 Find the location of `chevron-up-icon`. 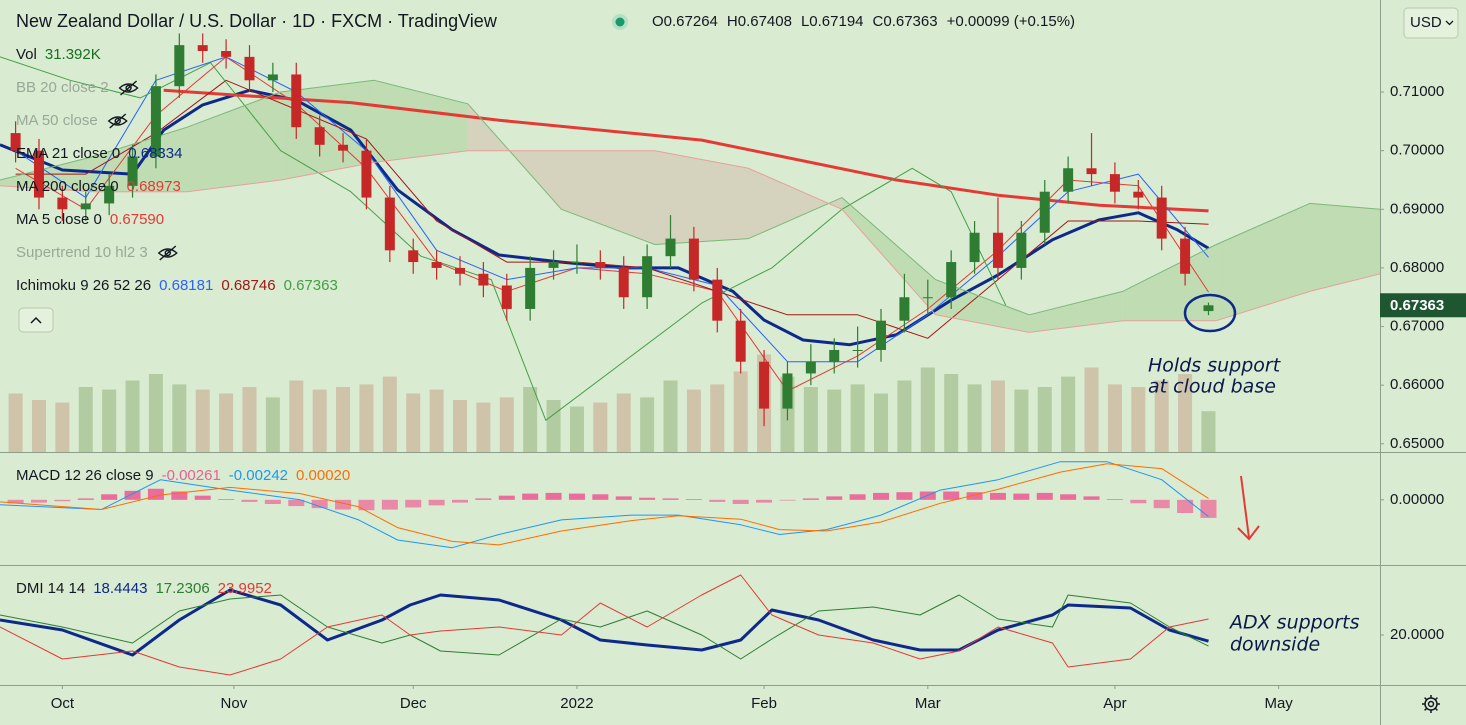

chevron-up-icon is located at coordinates (36, 320).